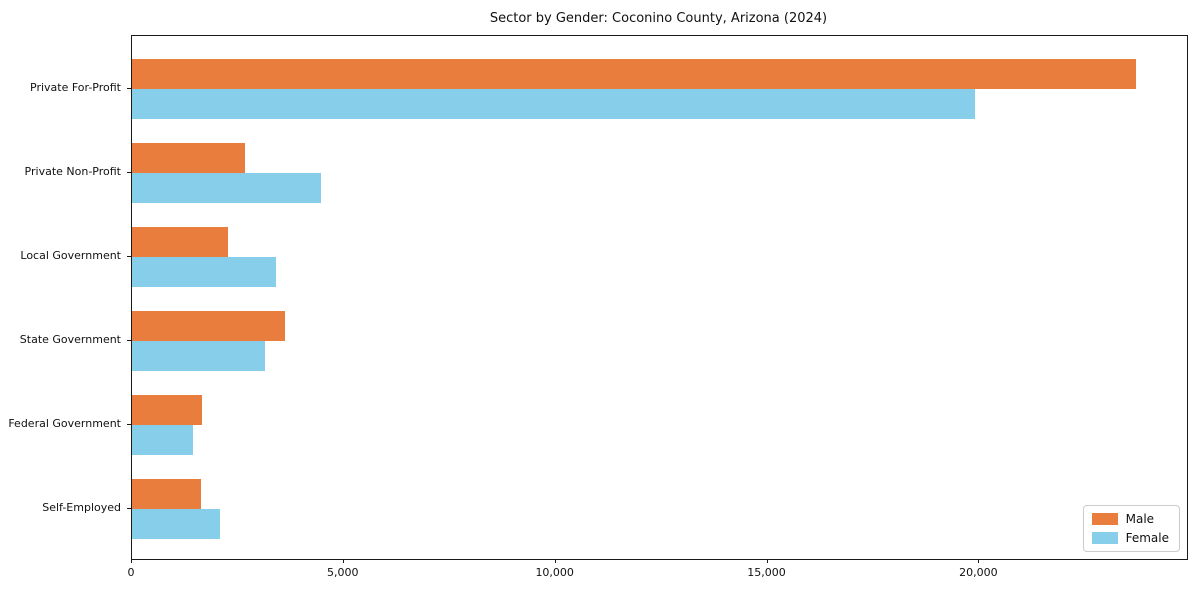 Image resolution: width=1200 pixels, height=600 pixels. I want to click on bar-female-private-for-profit, so click(554, 104).